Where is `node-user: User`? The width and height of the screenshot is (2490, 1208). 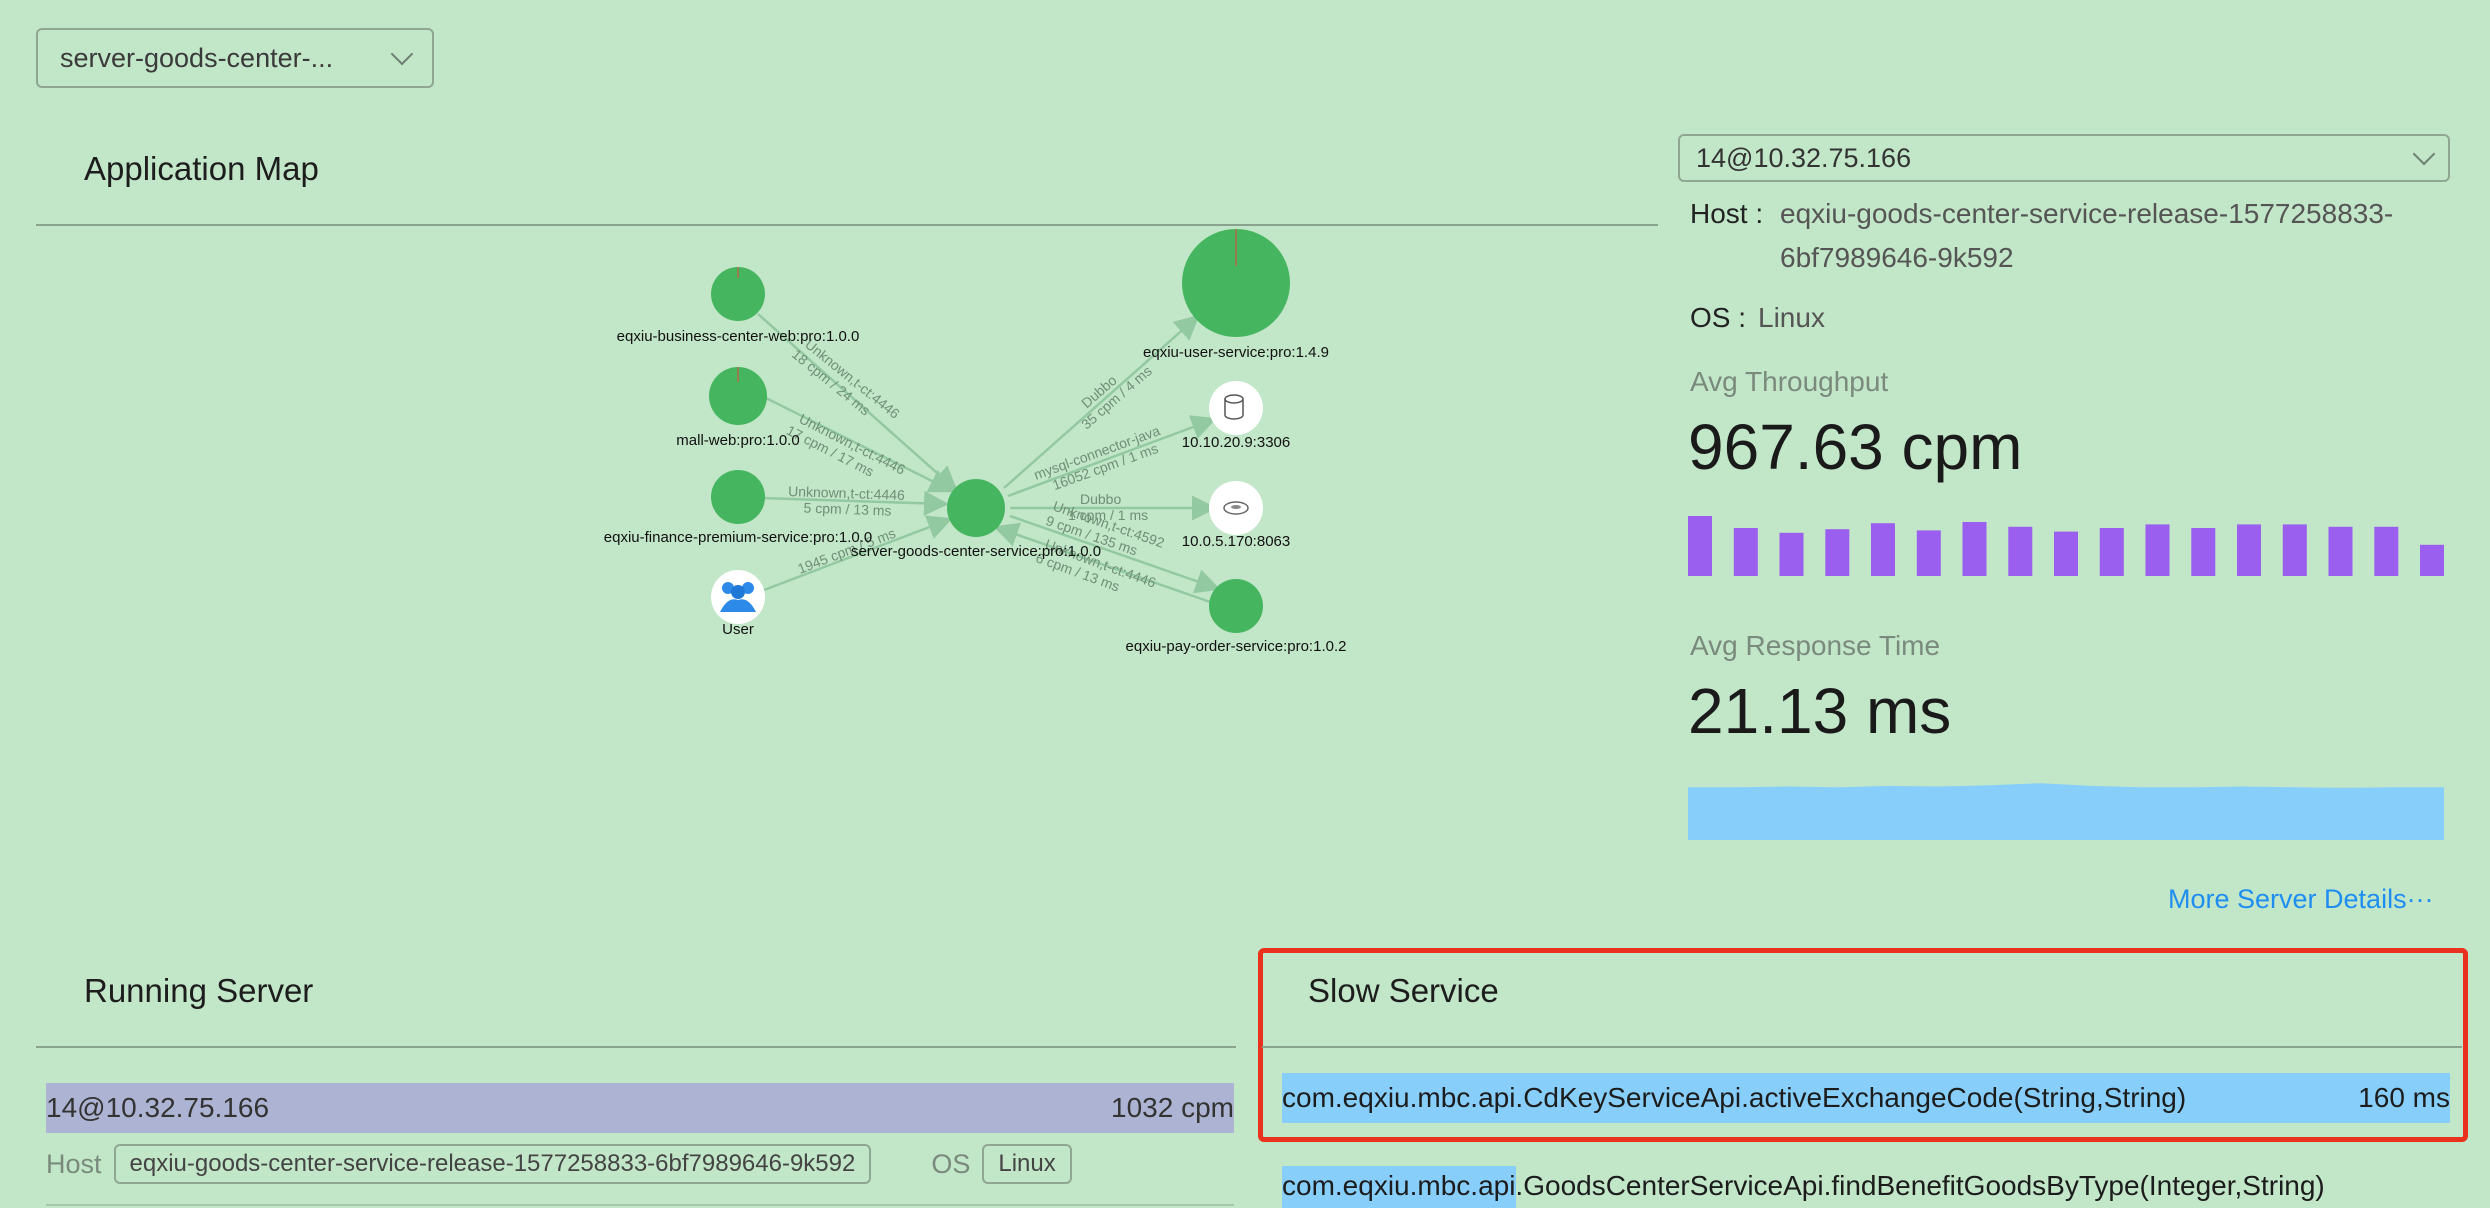 node-user: User is located at coordinates (738, 604).